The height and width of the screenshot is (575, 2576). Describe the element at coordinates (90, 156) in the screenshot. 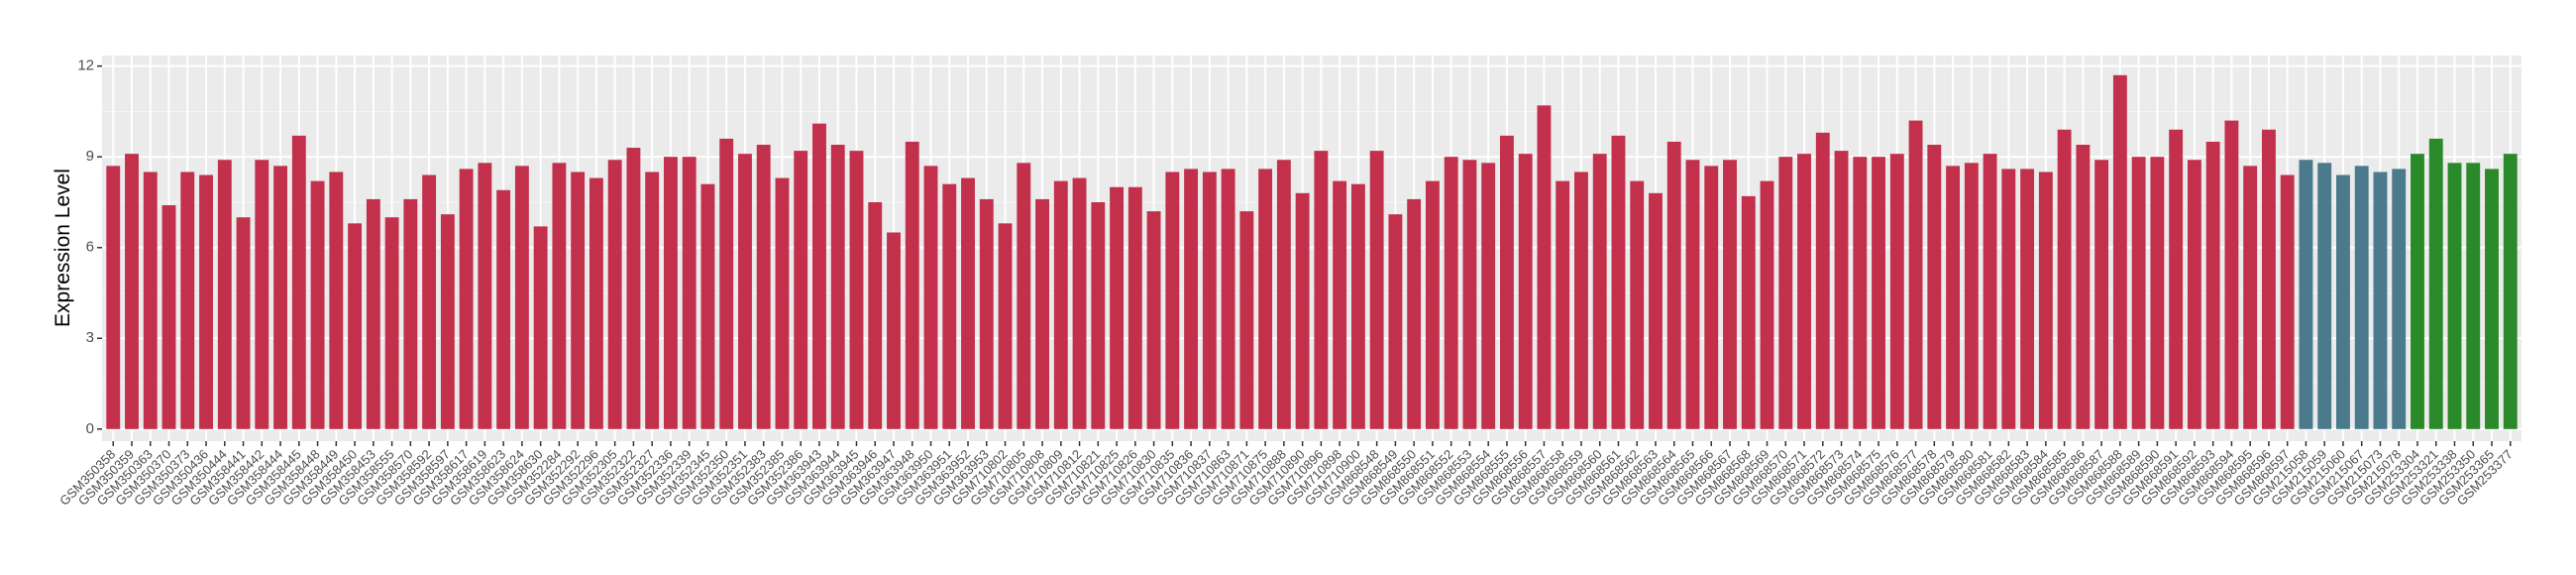

I see `y-tick-label: 9` at that location.